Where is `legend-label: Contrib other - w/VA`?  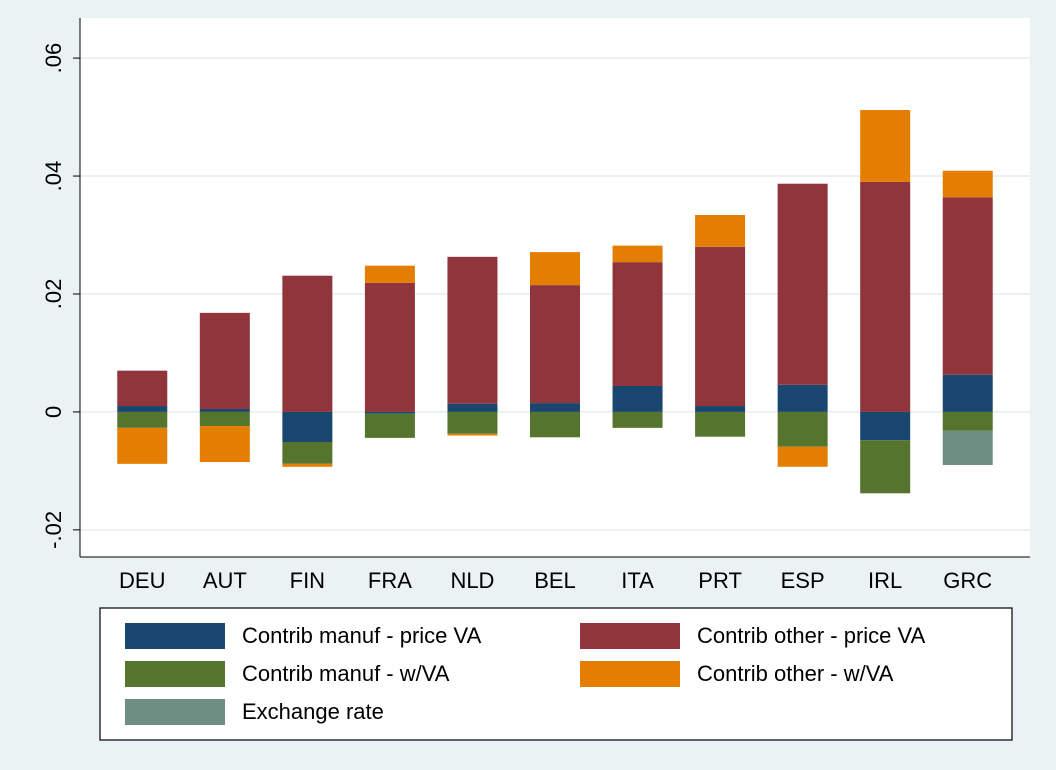
legend-label: Contrib other - w/VA is located at coordinates (795, 673).